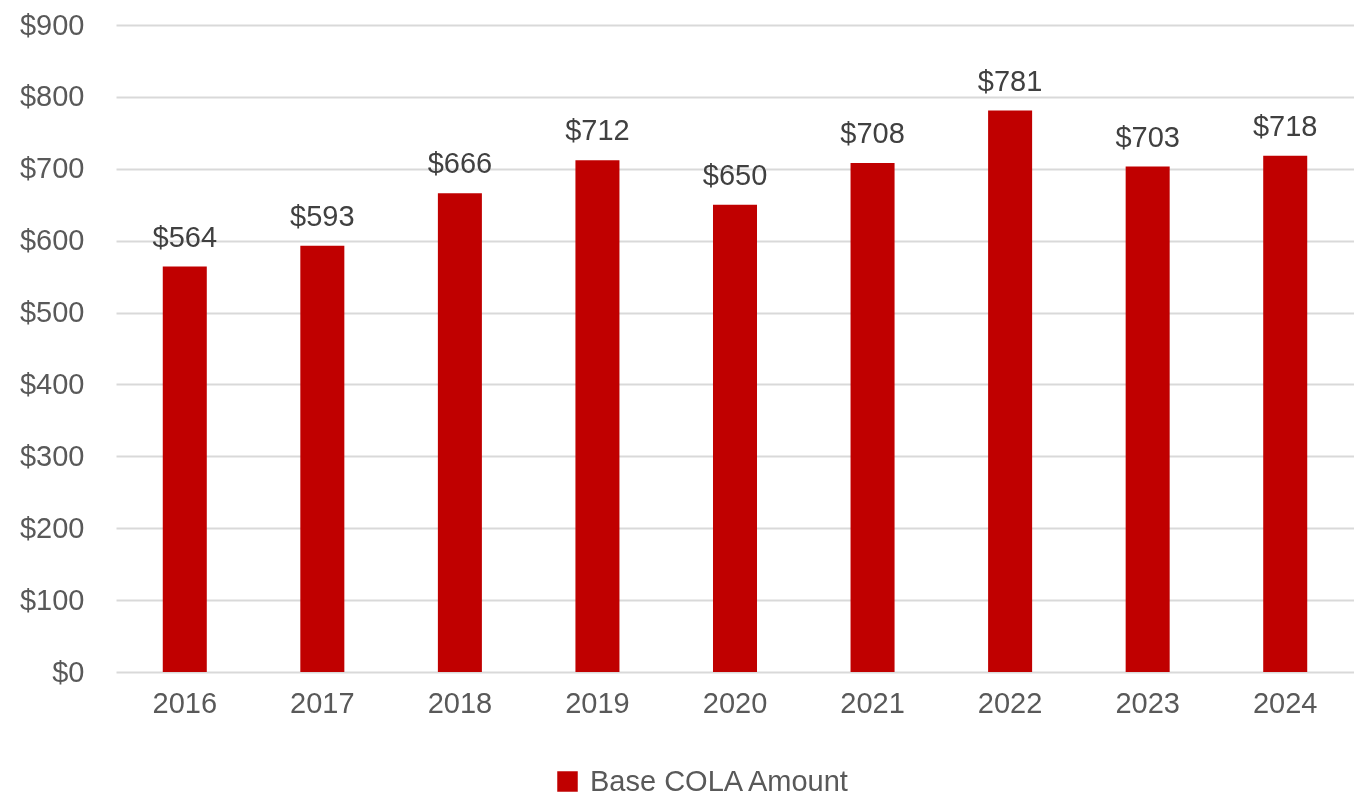  Describe the element at coordinates (719, 780) in the screenshot. I see `legend-label: Base COLA Amount` at that location.